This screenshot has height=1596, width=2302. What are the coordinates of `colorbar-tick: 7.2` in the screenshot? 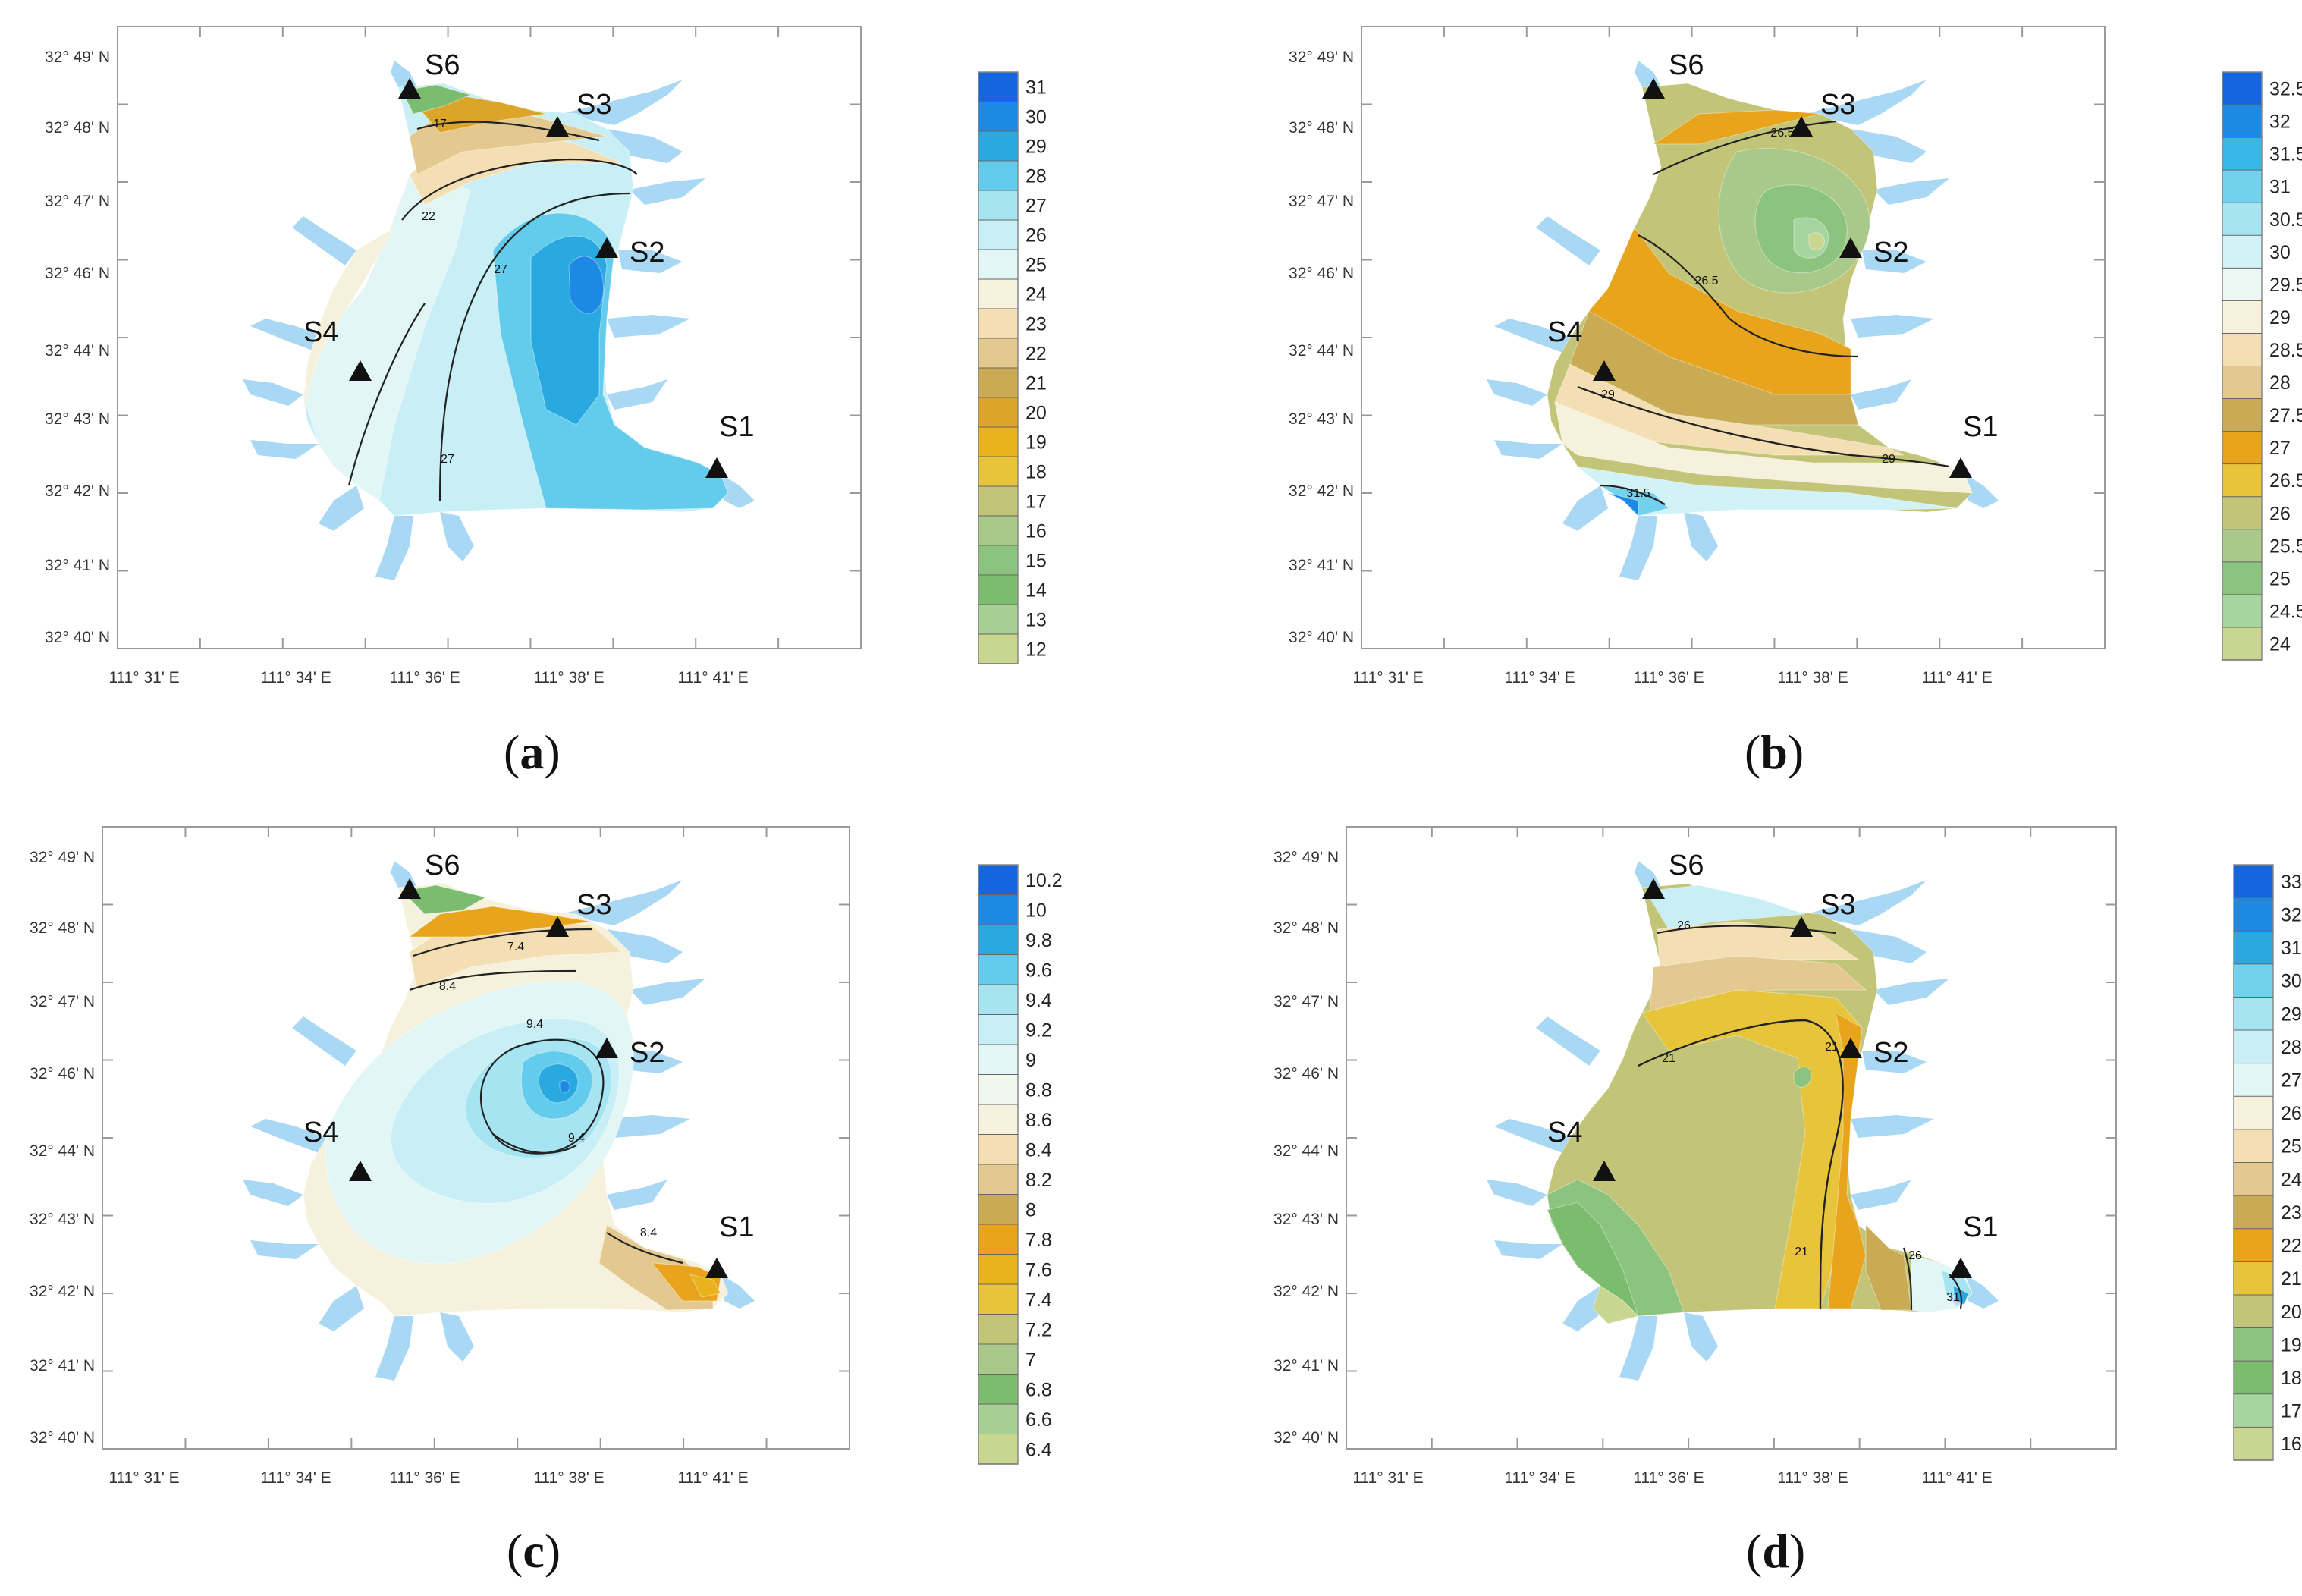 It's located at (1038, 1329).